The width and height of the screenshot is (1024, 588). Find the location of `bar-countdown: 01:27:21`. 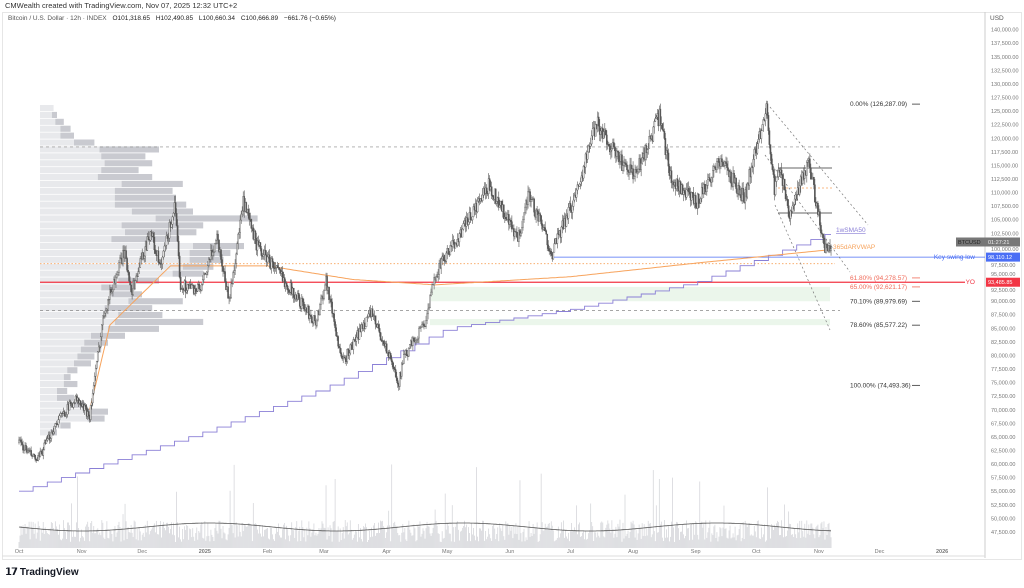

bar-countdown: 01:27:21 is located at coordinates (998, 243).